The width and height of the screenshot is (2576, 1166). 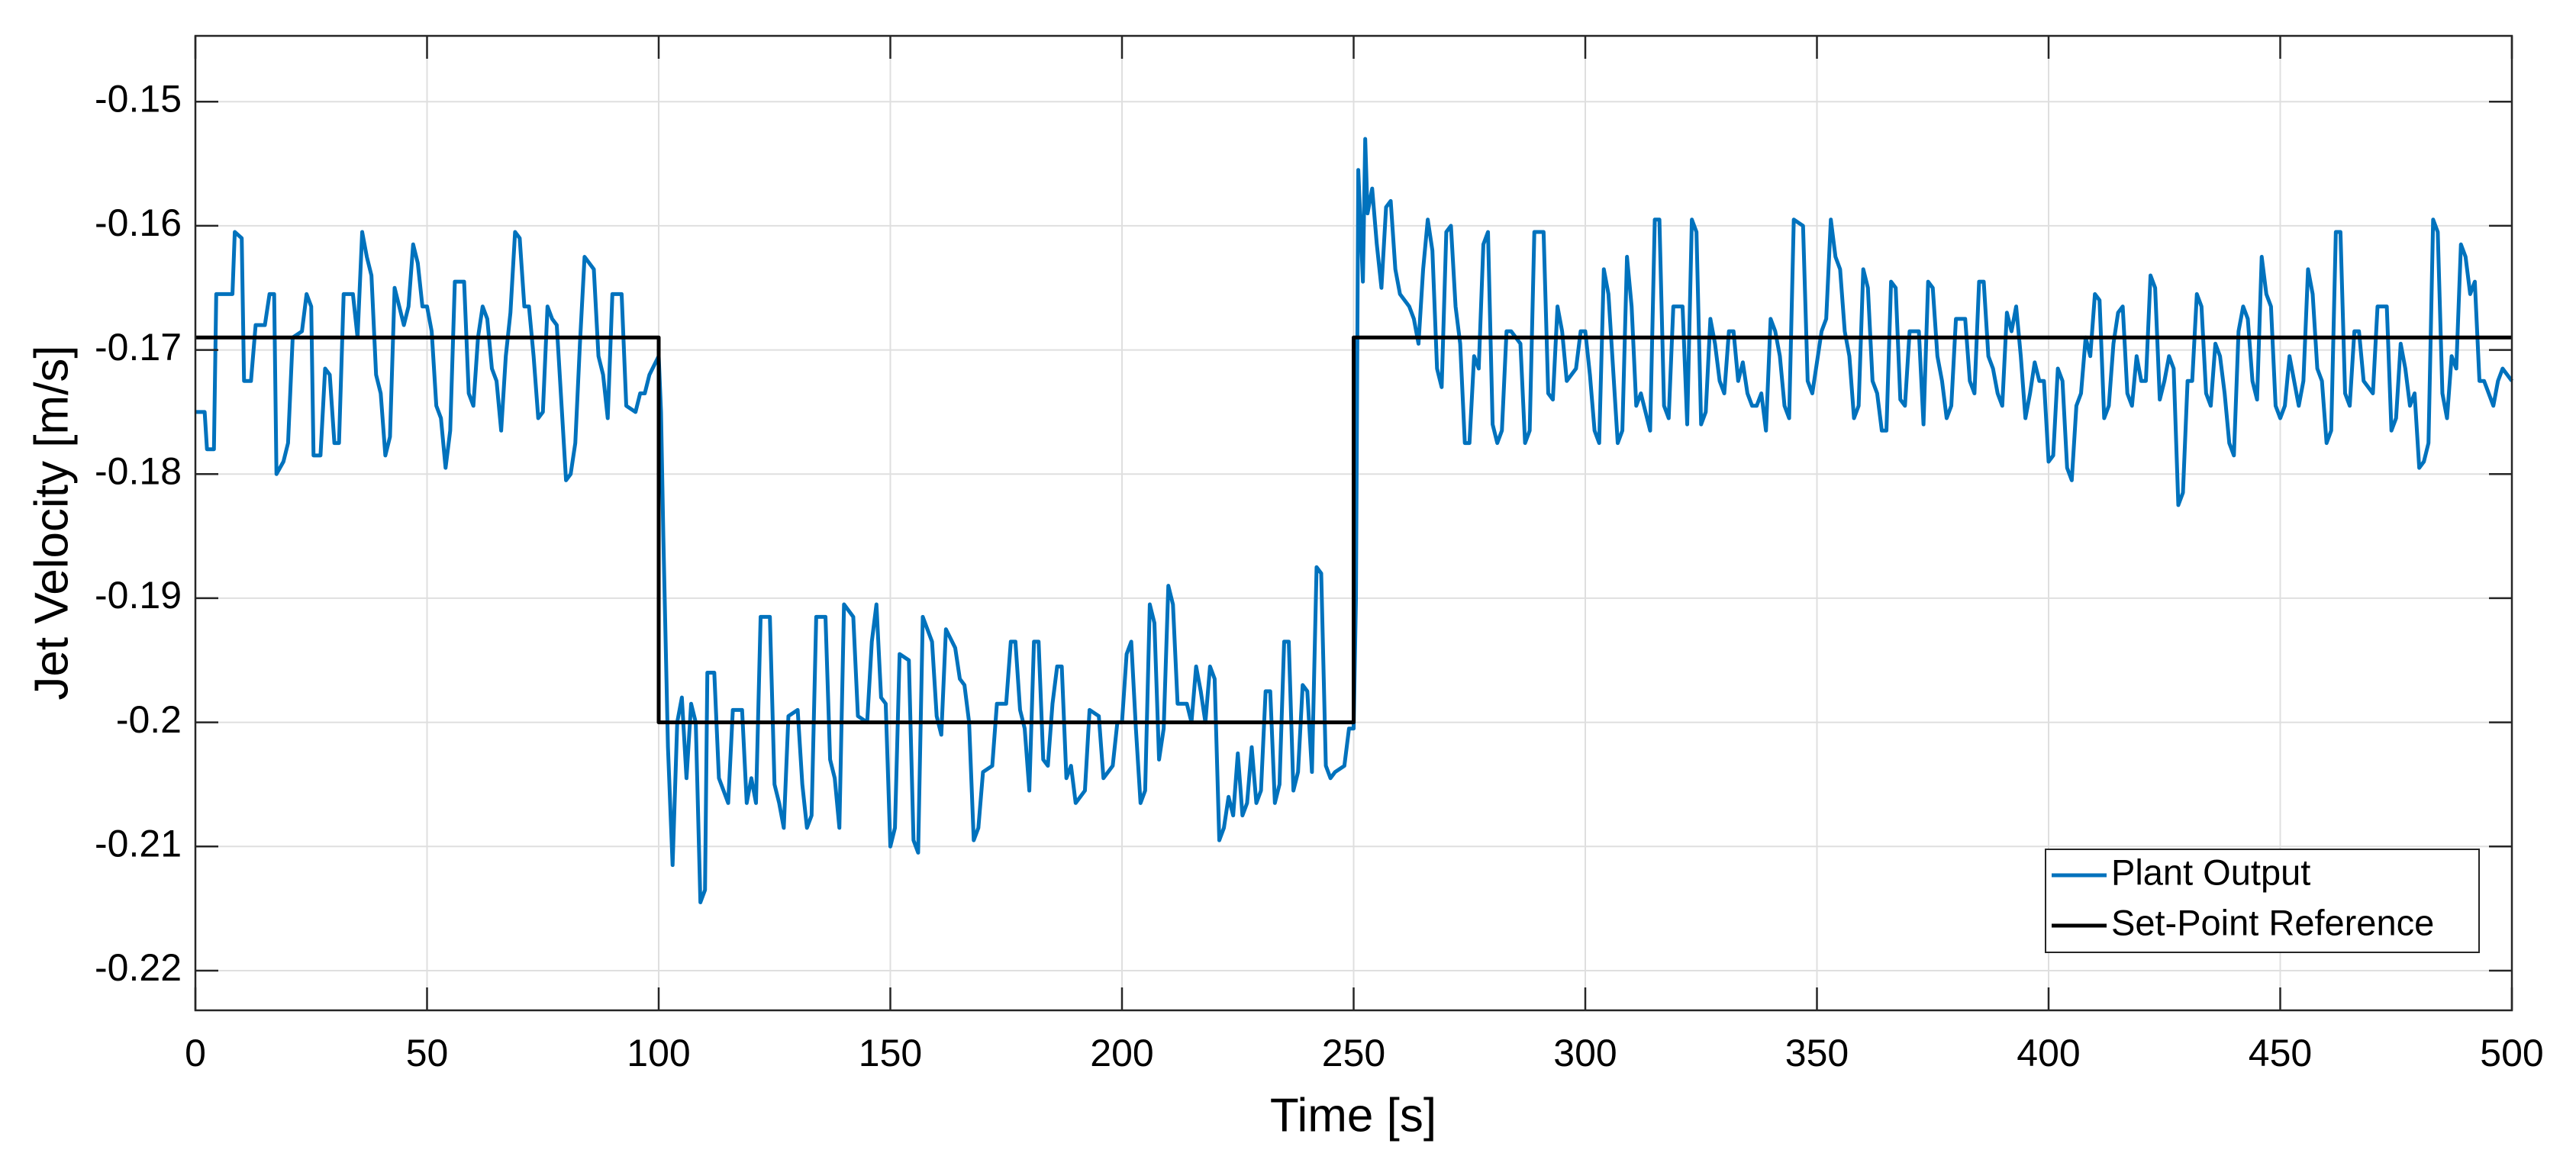 I want to click on y-tick-label: -0.16, so click(x=139, y=222).